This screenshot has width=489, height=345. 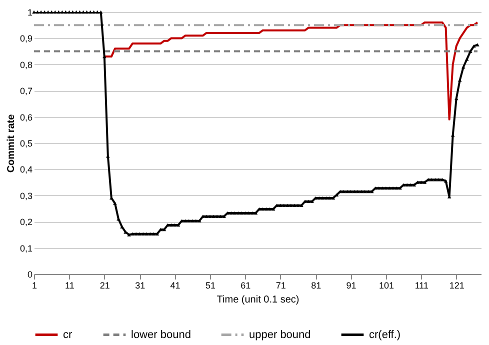 I want to click on x-tick-label: 111, so click(x=421, y=285).